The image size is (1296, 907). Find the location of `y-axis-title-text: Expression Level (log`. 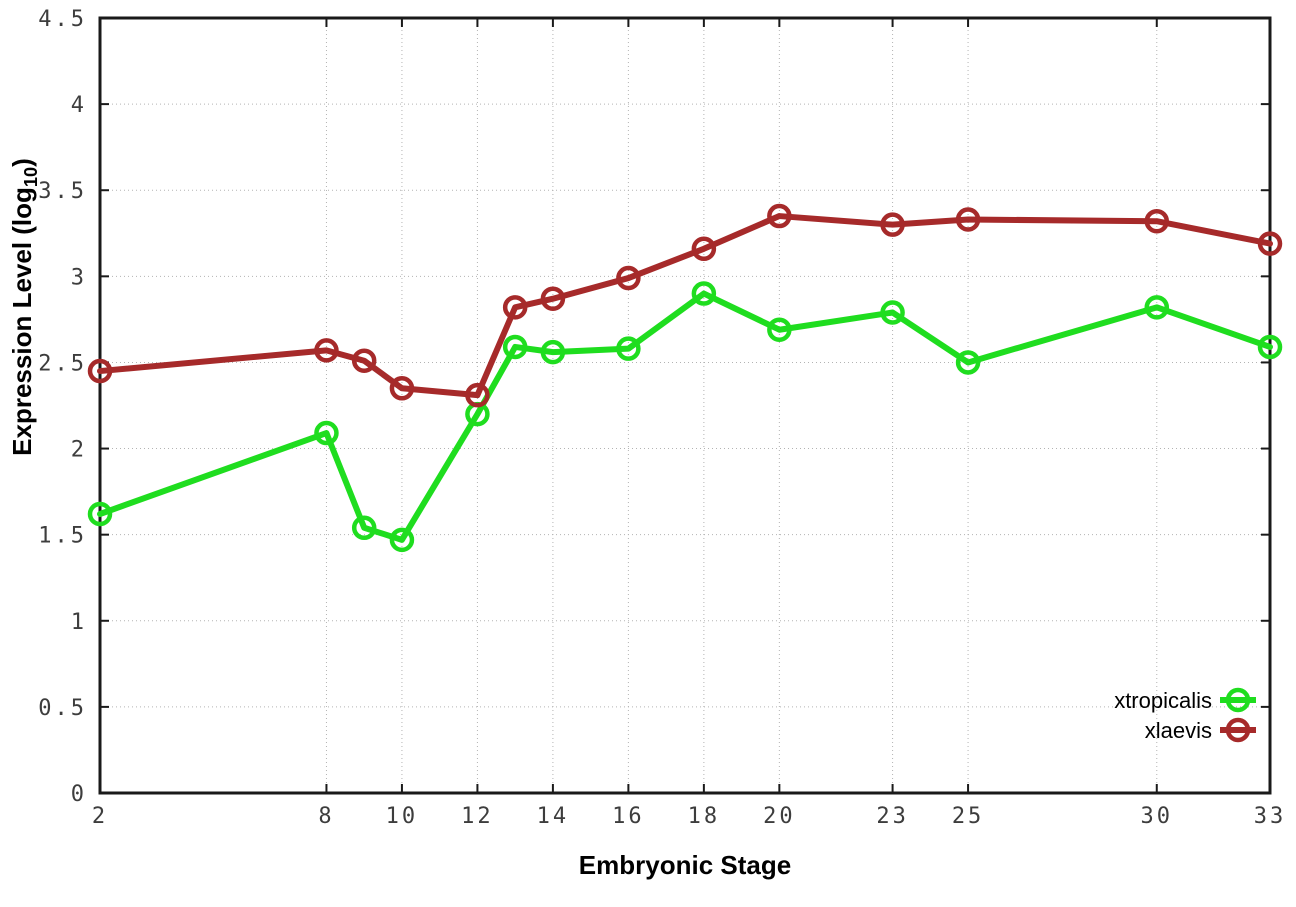

y-axis-title-text: Expression Level (log is located at coordinates (22, 321).